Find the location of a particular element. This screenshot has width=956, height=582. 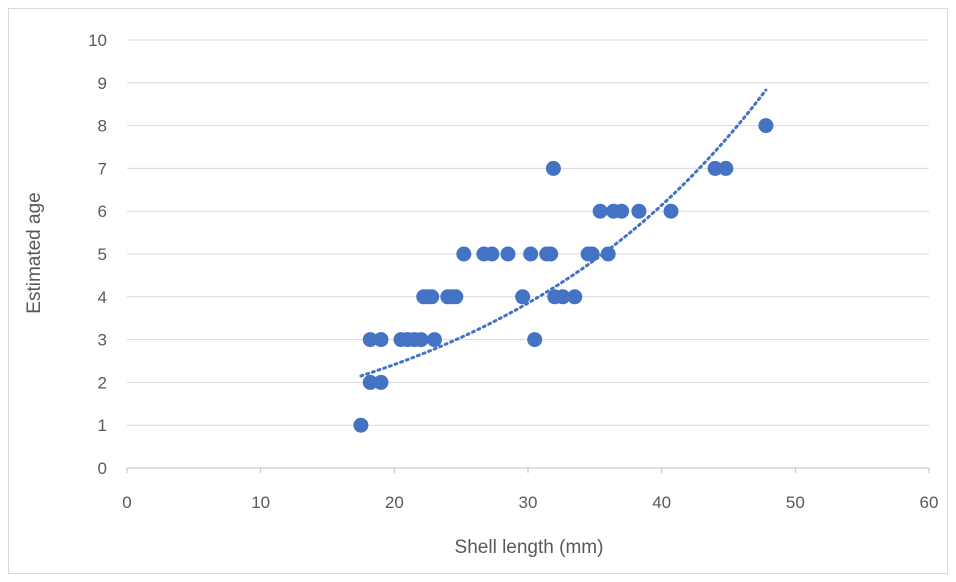

x-axis-title: Shell length (mm) is located at coordinates (529, 547).